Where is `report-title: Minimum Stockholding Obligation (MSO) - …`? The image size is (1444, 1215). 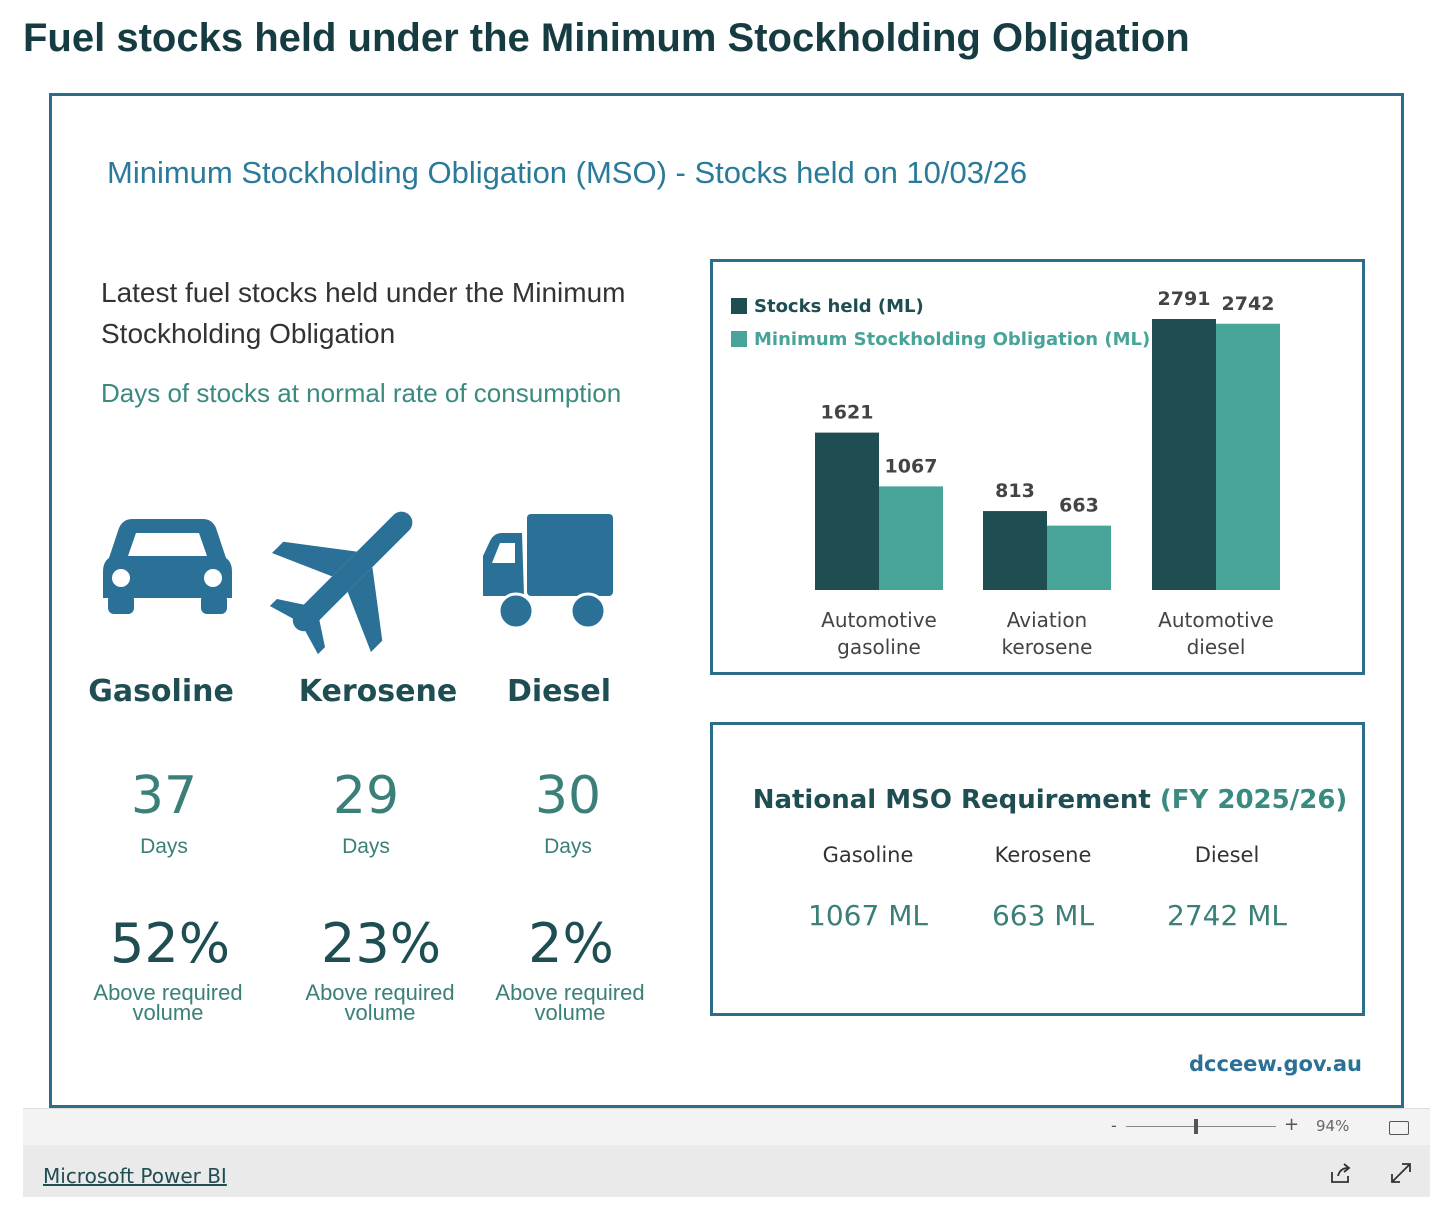 report-title: Minimum Stockholding Obligation (MSO) - … is located at coordinates (567, 172).